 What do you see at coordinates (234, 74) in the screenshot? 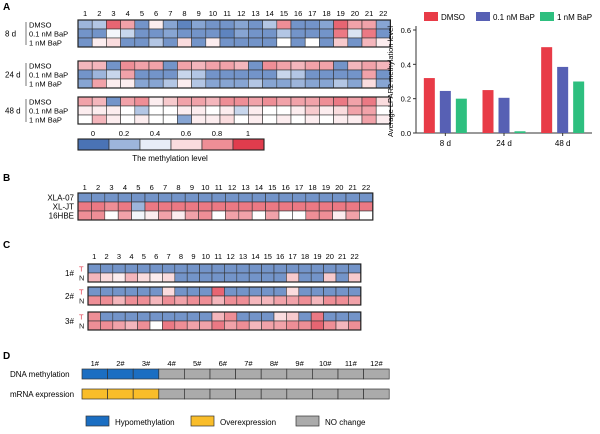
I see `group-border` at bounding box center [234, 74].